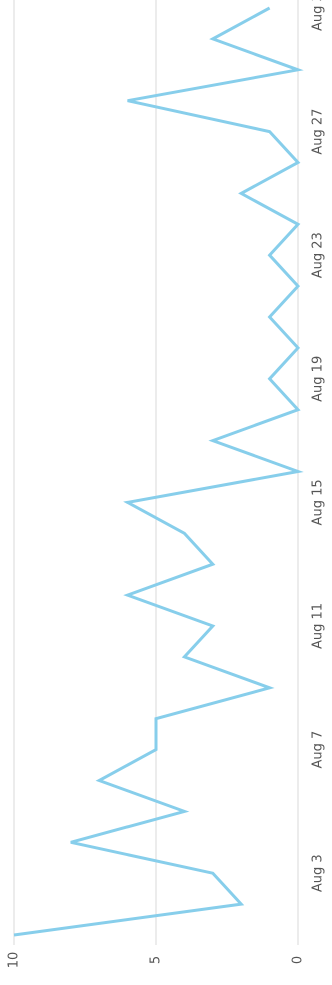 The image size is (332, 985). I want to click on x-tick-label: Aug 19, so click(318, 379).